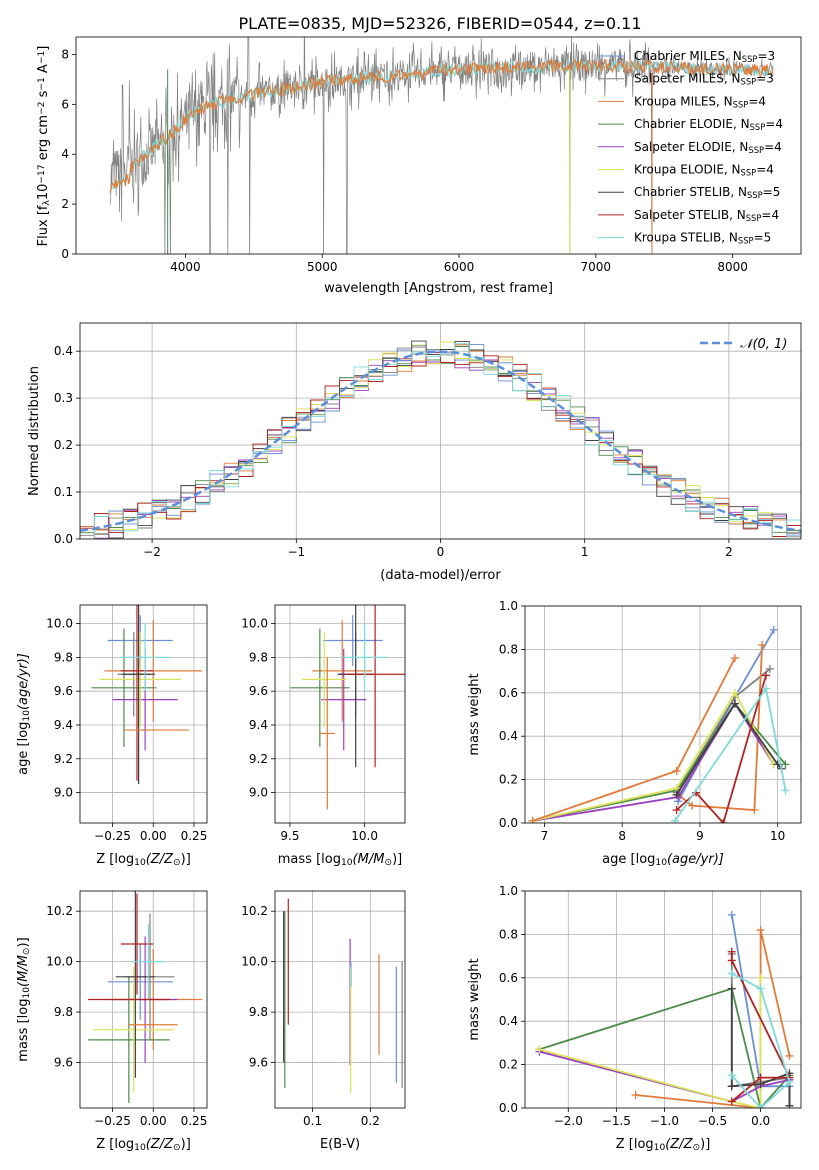  Describe the element at coordinates (690, 192) in the screenshot. I see `label-part: Chabrier STELIB, N` at that location.